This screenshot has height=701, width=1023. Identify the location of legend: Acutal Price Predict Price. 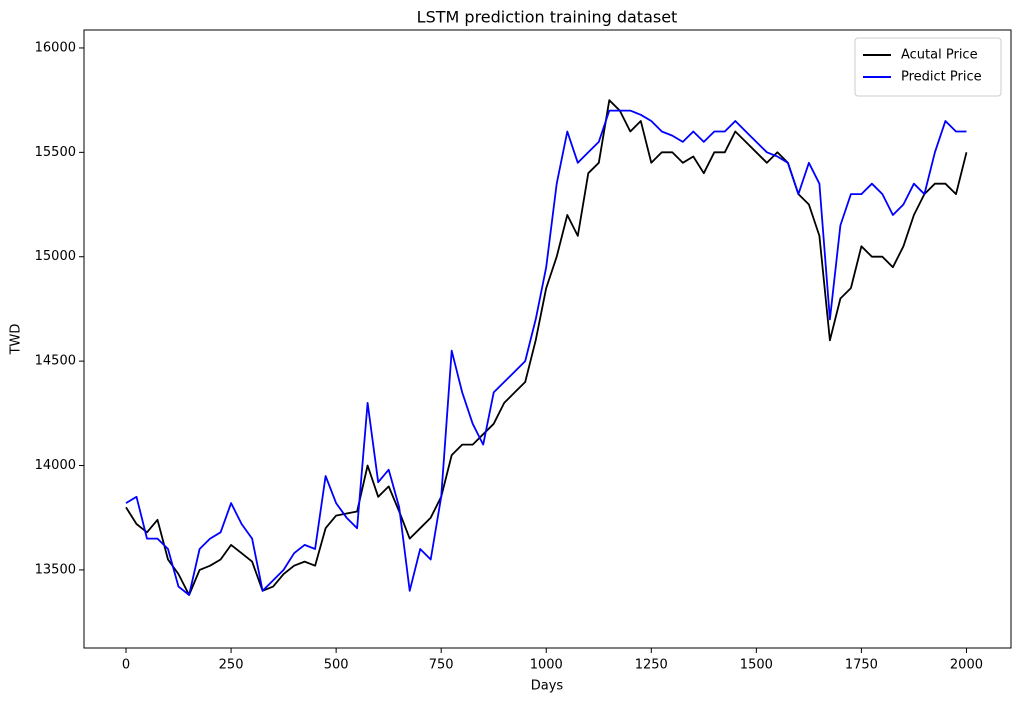
(928, 67).